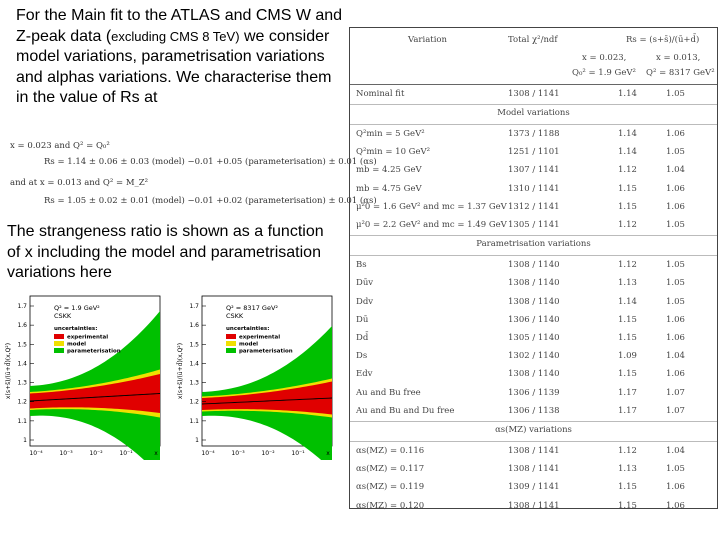 The width and height of the screenshot is (720, 540). What do you see at coordinates (362, 338) in the screenshot?
I see `row-name: Dd̄` at bounding box center [362, 338].